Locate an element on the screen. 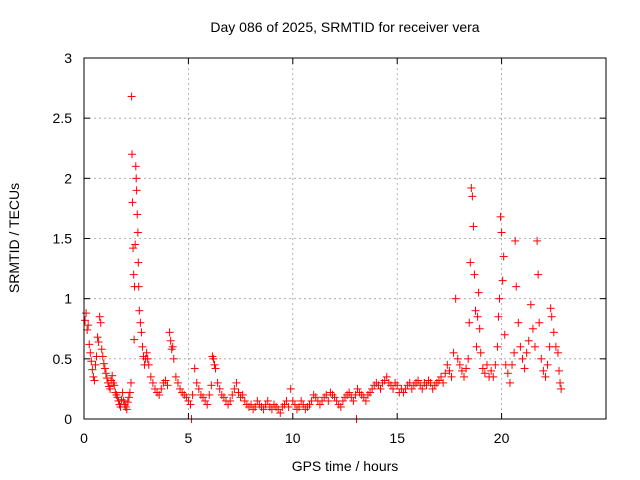 The height and width of the screenshot is (480, 640). y-axis-label: SRMTID / TECUs is located at coordinates (14, 238).